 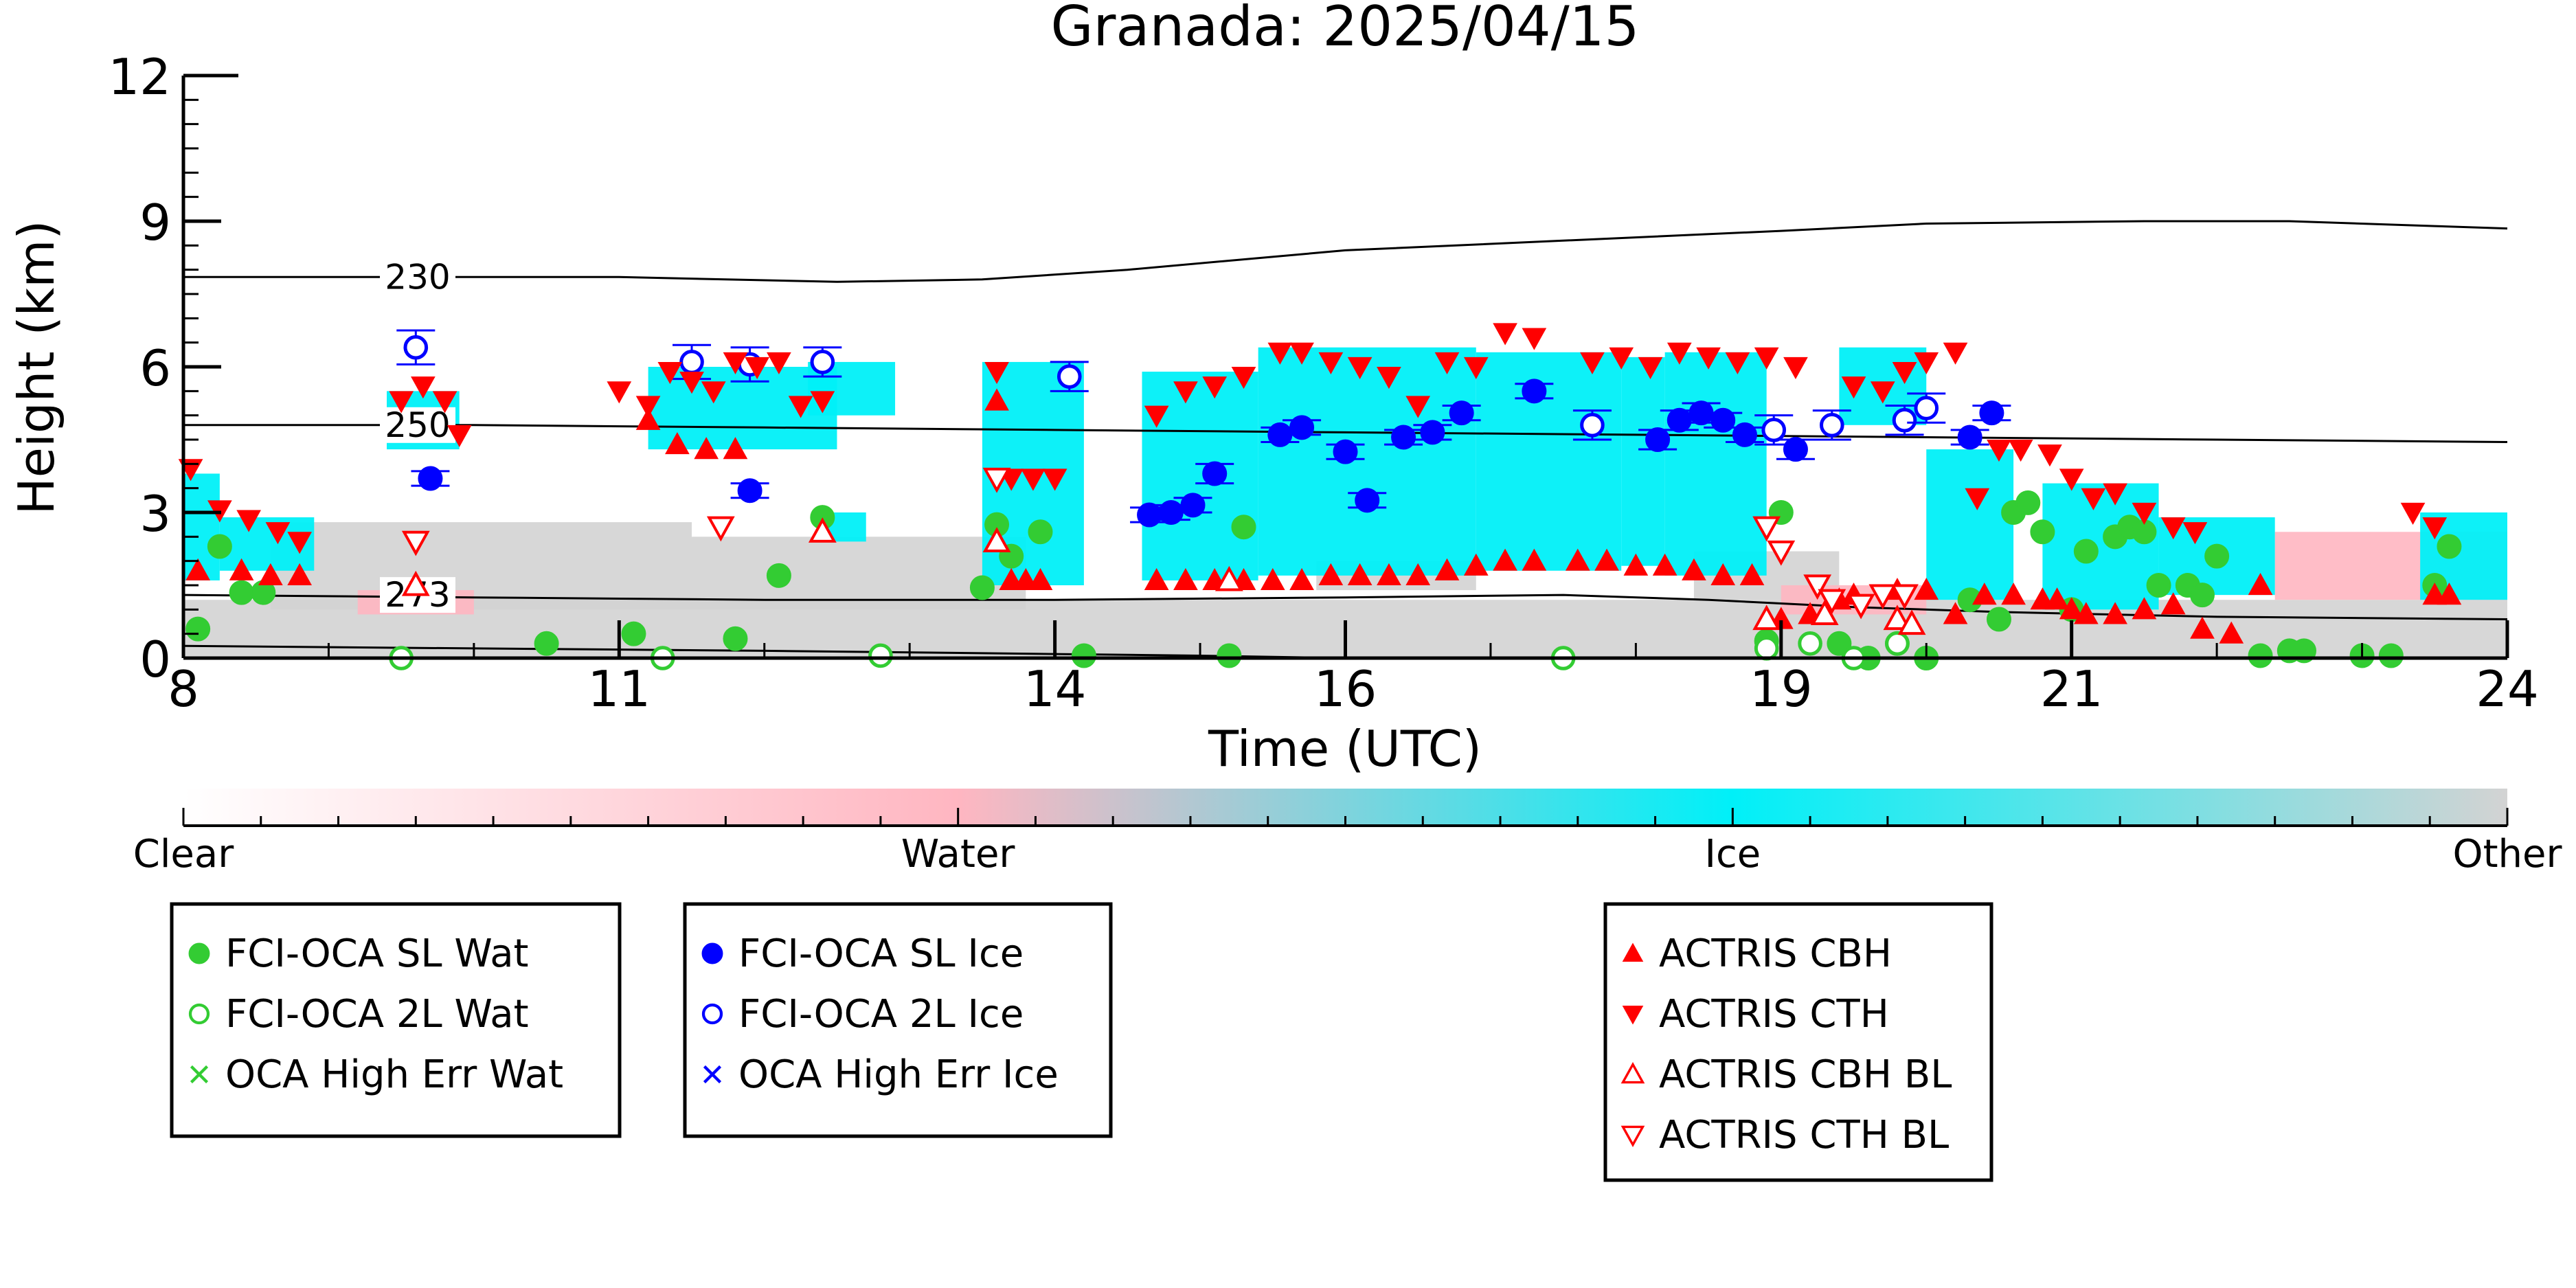 I want to click on legend-marker-stroke, so click(x=712, y=1074).